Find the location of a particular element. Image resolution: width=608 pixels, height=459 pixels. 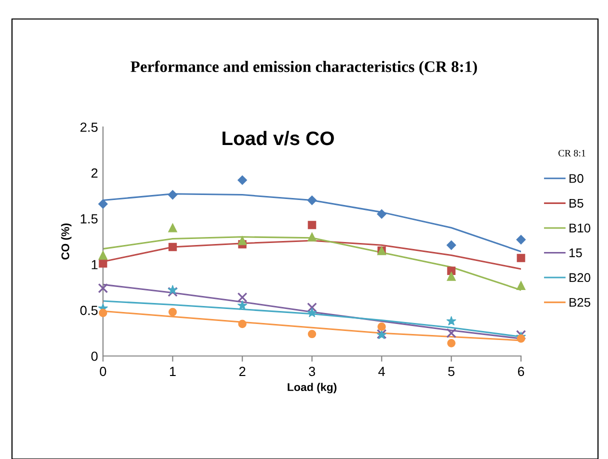

legend-label: B20 is located at coordinates (580, 277).